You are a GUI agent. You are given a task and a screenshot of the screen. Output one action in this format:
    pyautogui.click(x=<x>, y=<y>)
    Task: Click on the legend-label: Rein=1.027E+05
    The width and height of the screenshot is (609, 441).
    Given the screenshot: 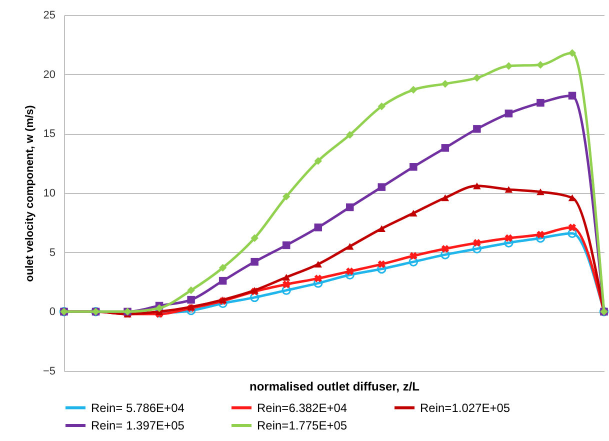 What is the action you would take?
    pyautogui.click(x=465, y=407)
    